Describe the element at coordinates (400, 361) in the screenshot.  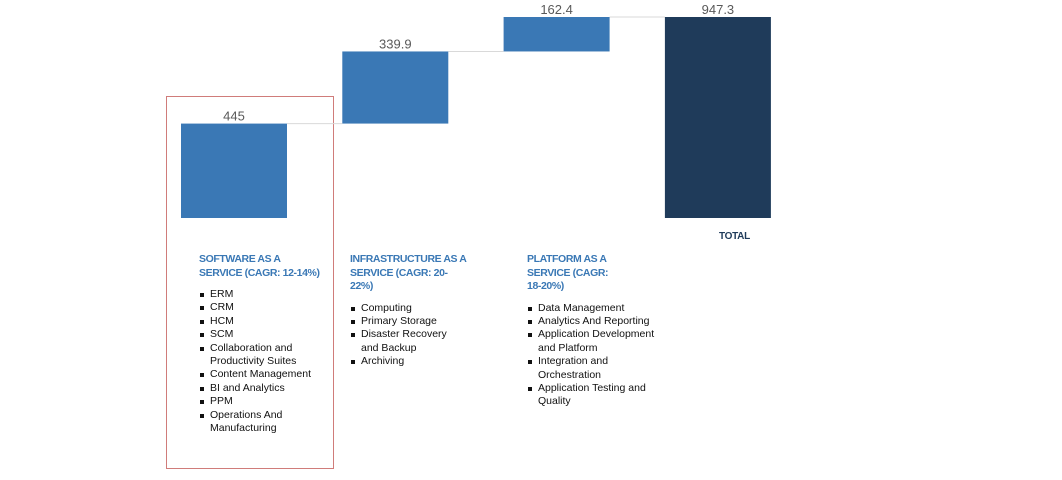
I see `list-item: Archiving` at that location.